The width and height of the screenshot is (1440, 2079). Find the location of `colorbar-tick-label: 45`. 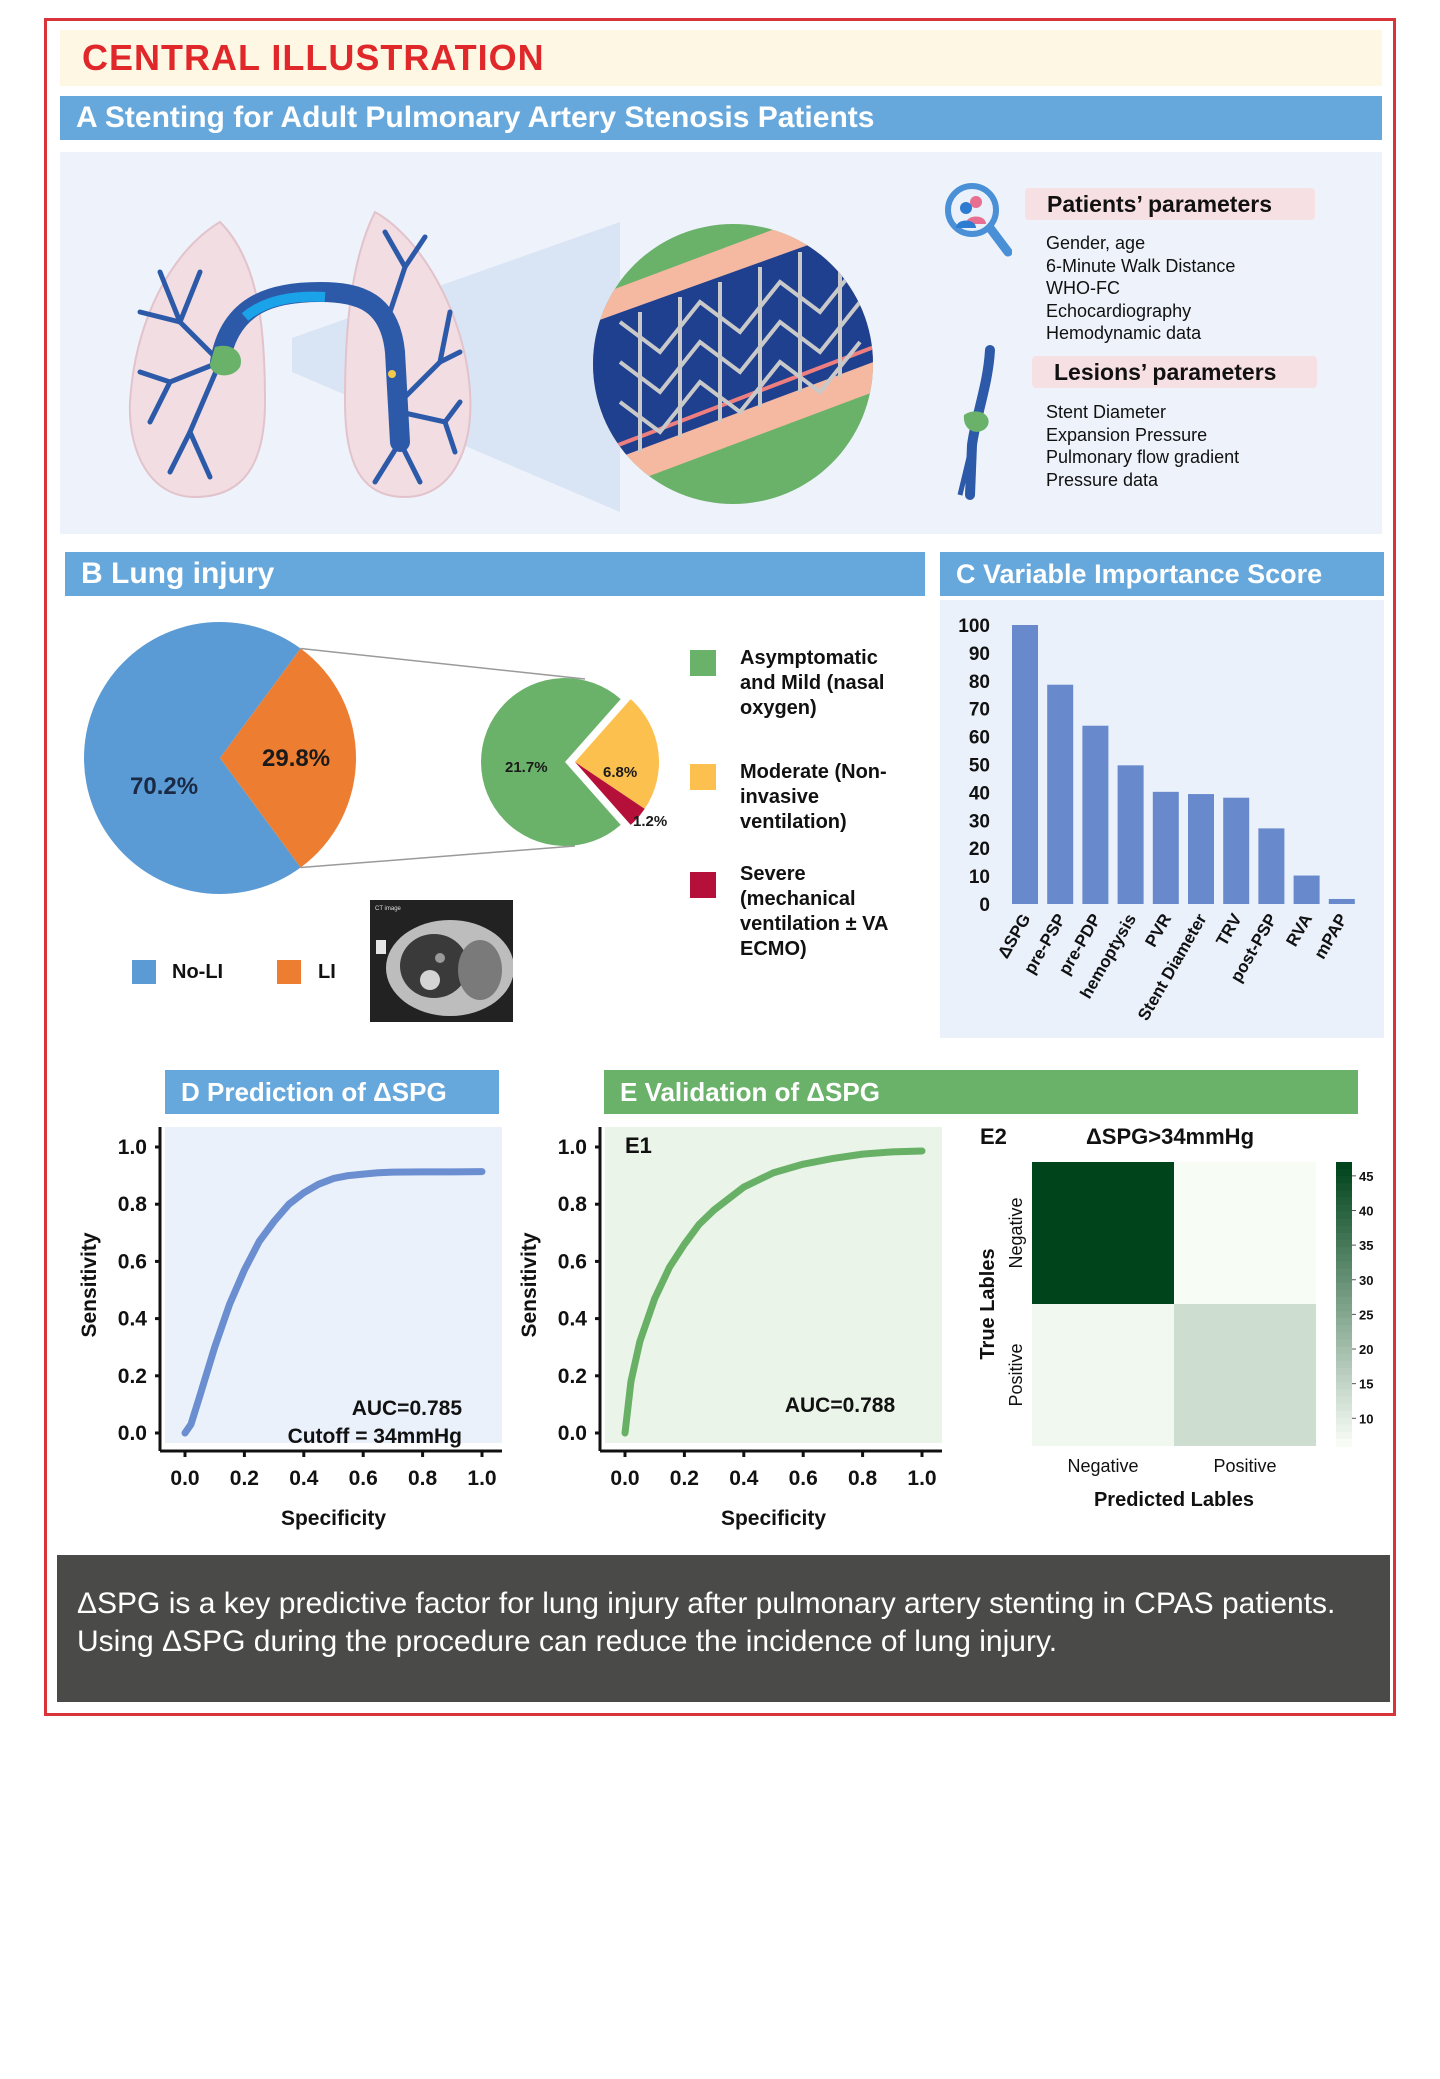

colorbar-tick-label: 45 is located at coordinates (1366, 1176).